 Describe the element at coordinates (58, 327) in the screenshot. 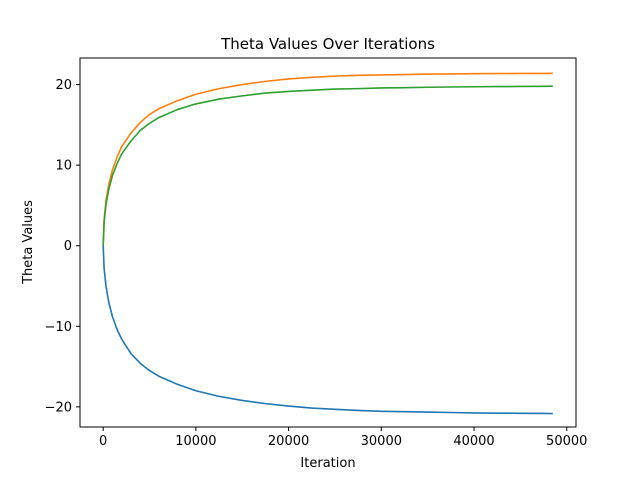

I see `y-tick-label: −10` at that location.